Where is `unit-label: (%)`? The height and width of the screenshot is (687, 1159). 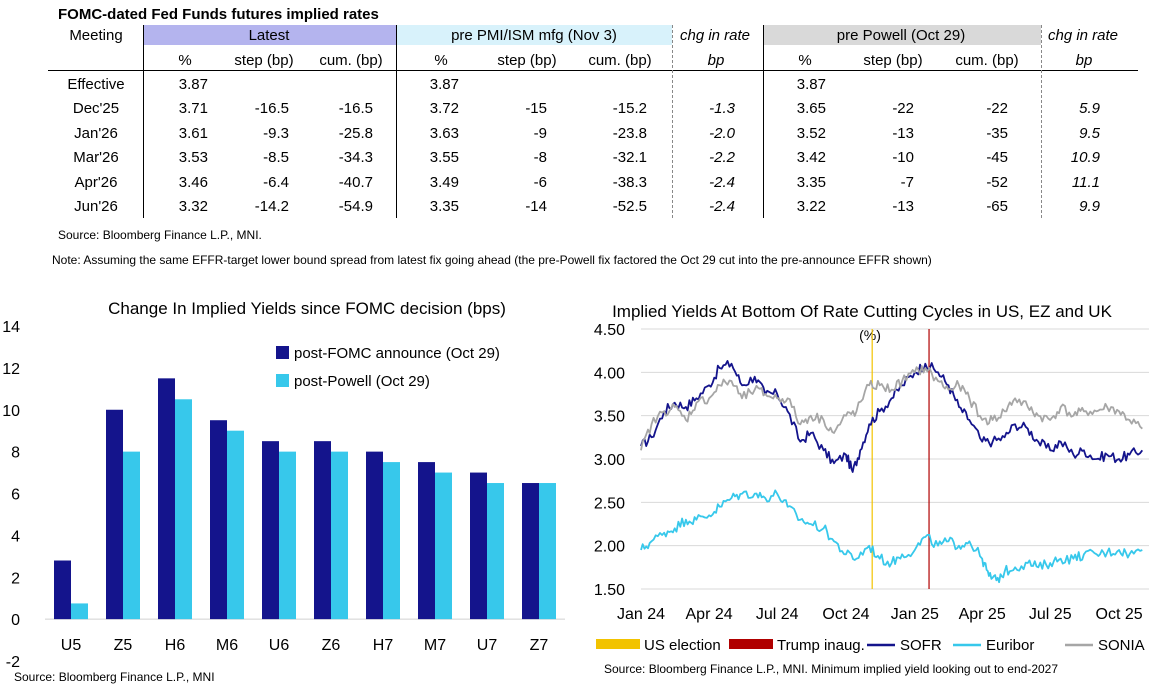 unit-label: (%) is located at coordinates (870, 335).